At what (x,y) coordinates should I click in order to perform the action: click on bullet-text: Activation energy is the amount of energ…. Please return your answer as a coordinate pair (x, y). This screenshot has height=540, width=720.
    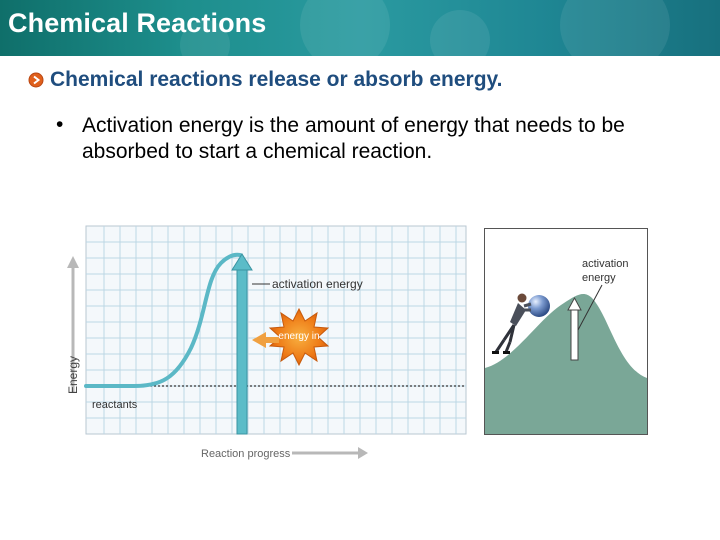
    Looking at the image, I should click on (353, 139).